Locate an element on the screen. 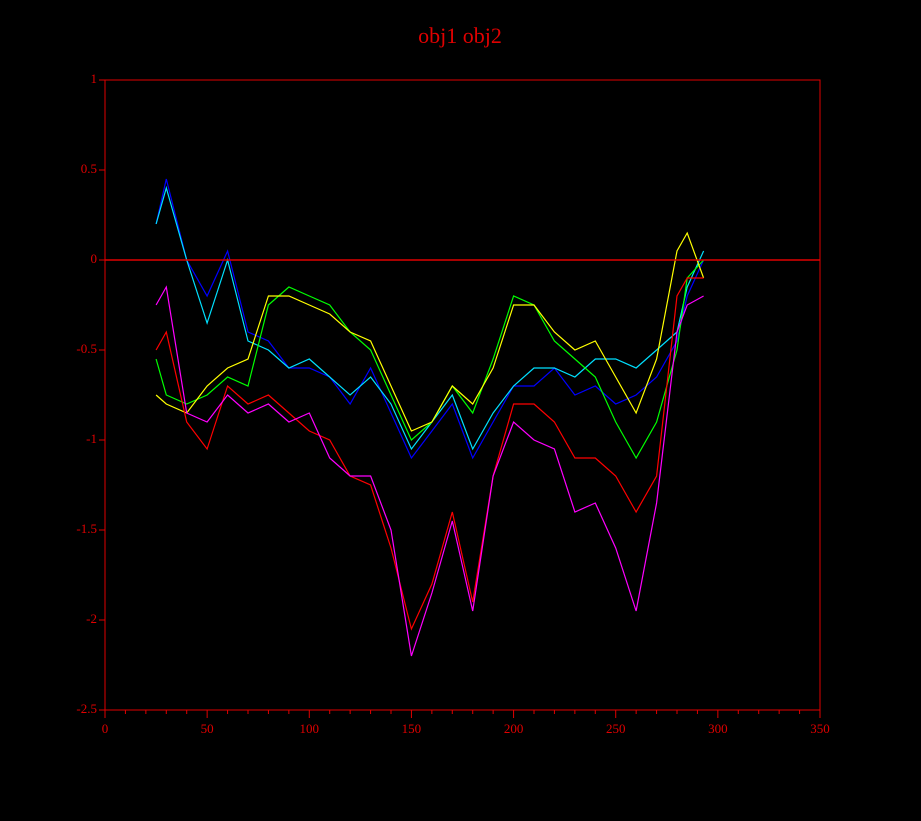 The height and width of the screenshot is (821, 921). x-tick-label: 350 is located at coordinates (820, 728).